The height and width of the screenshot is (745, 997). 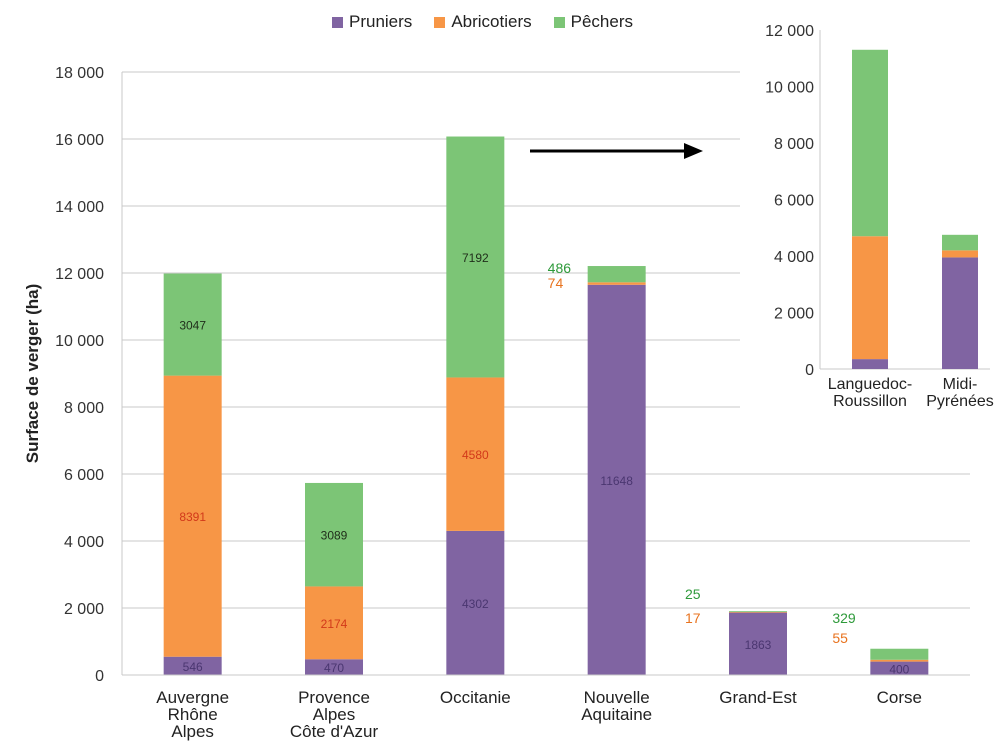 What do you see at coordinates (79, 341) in the screenshot?
I see `y-tick-label: 10 000` at bounding box center [79, 341].